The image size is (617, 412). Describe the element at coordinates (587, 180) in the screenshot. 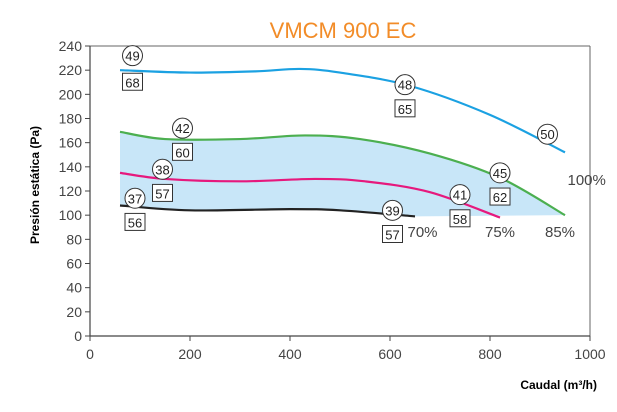

I see `series-label: 100%` at that location.